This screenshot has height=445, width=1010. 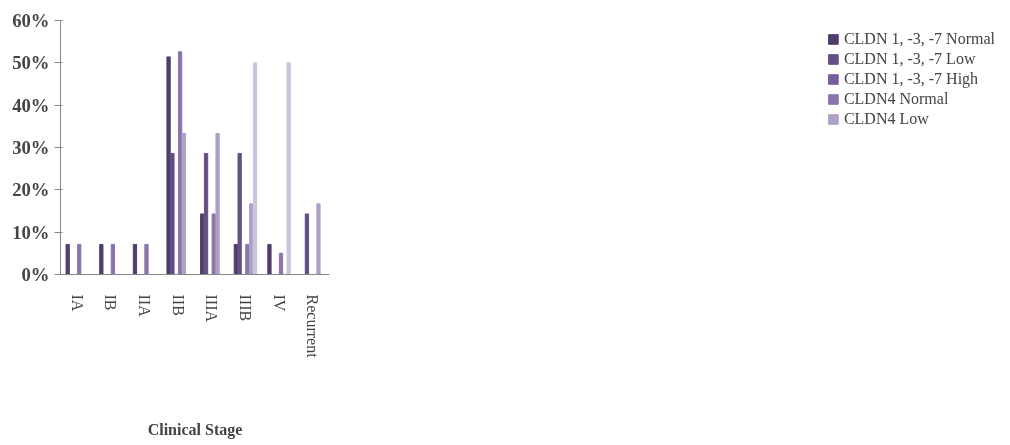 What do you see at coordinates (909, 59) in the screenshot?
I see `legend-label: CLDN 1, -3, -7 Low` at bounding box center [909, 59].